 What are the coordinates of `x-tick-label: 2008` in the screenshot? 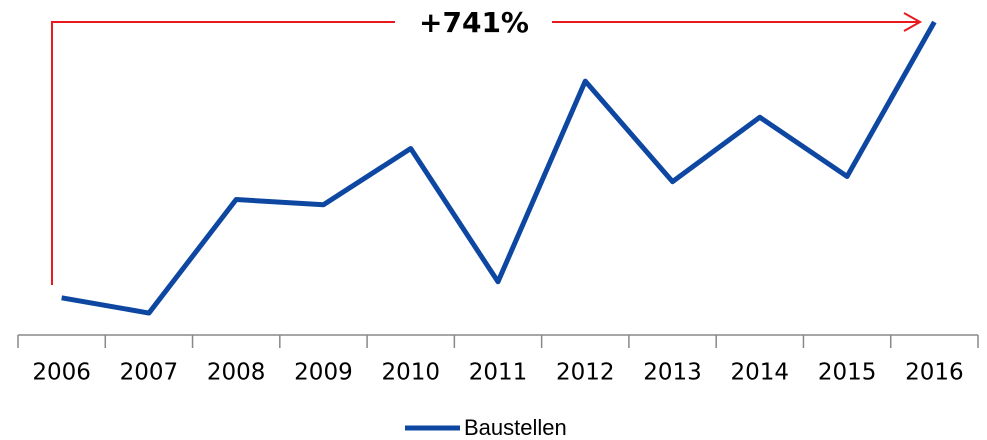 It's located at (236, 373).